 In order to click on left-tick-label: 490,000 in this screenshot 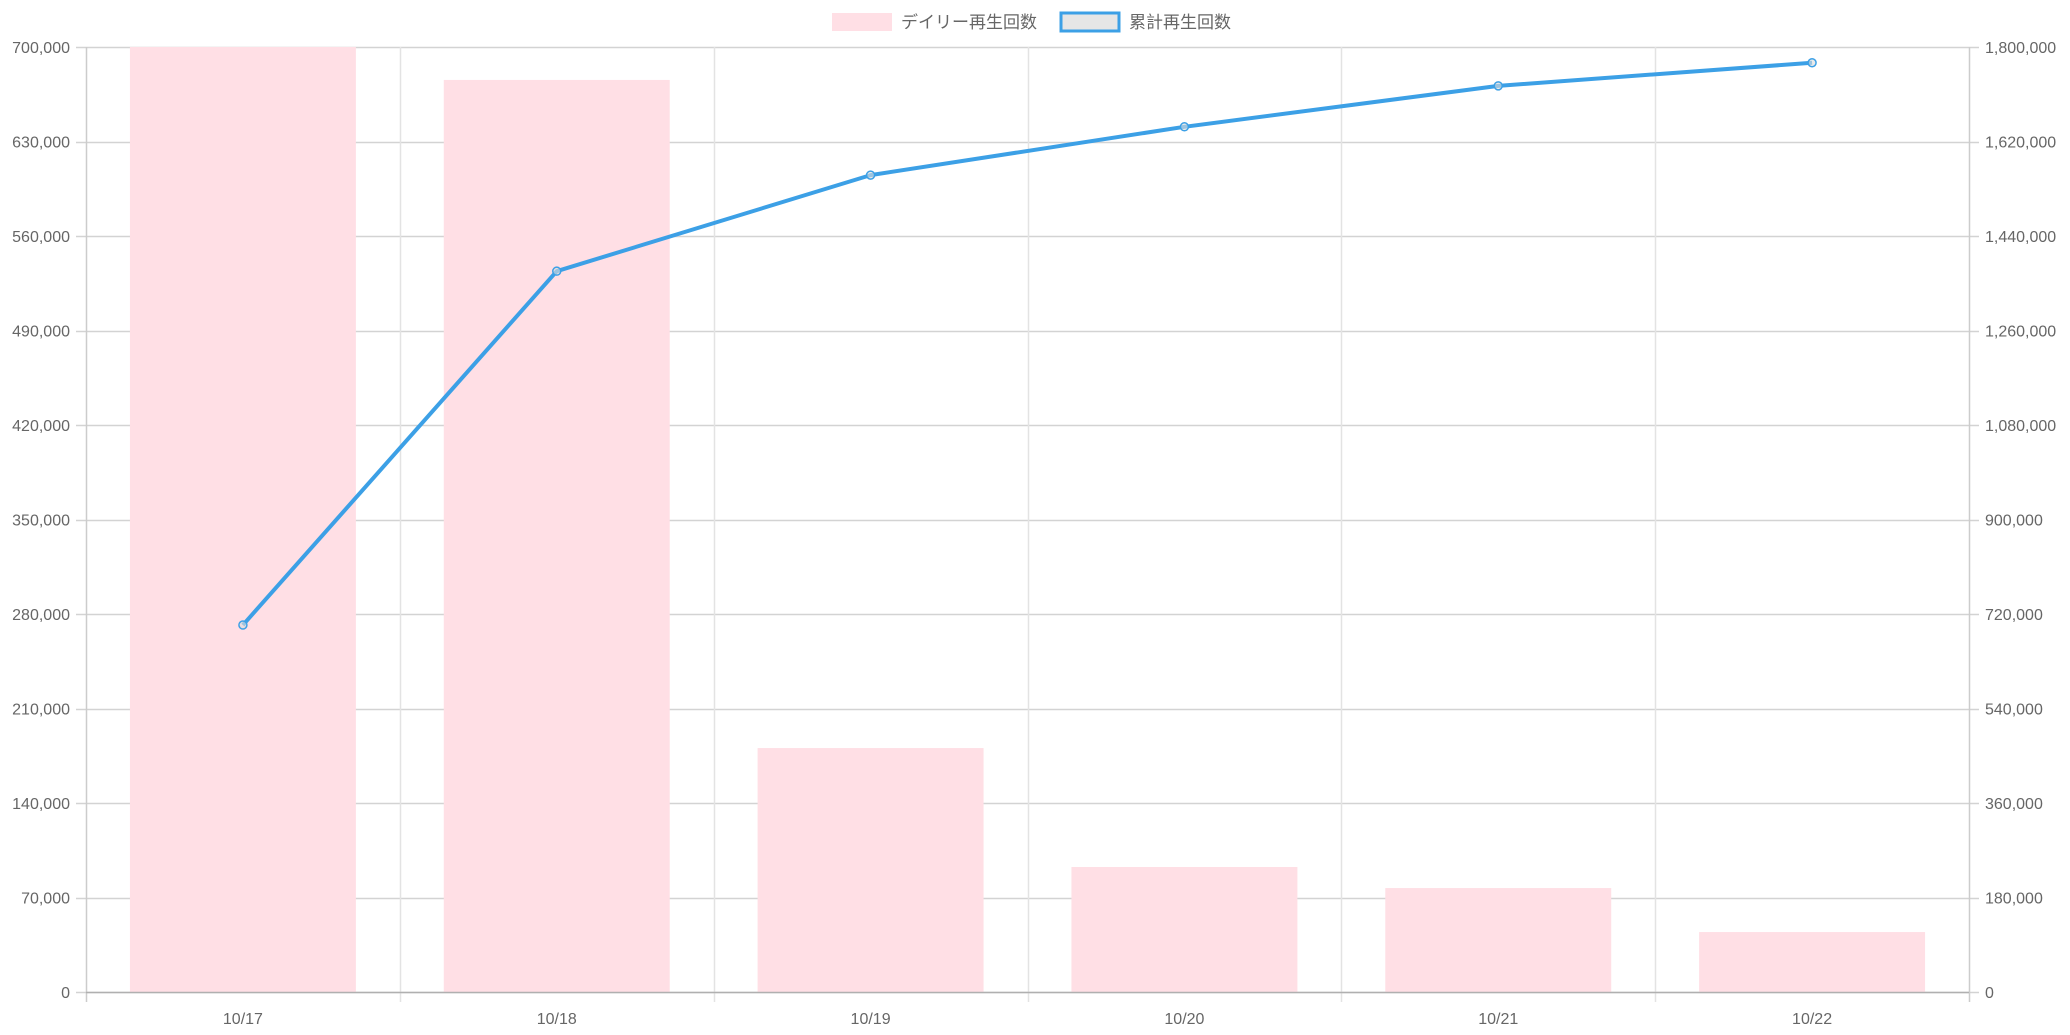, I will do `click(41, 332)`.